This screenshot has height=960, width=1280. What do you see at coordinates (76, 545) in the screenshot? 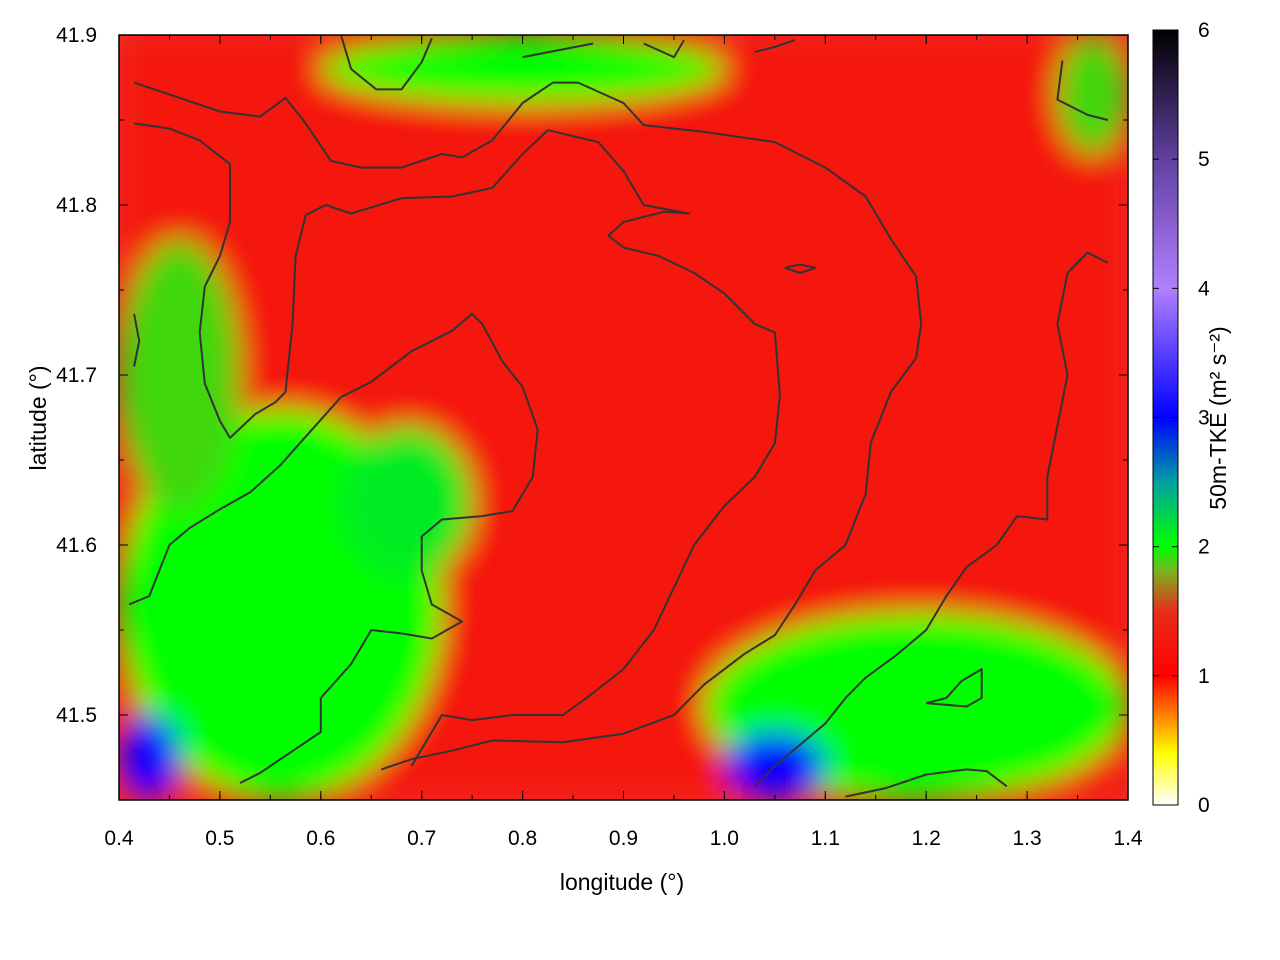
I see `y-tick-label: 41.6` at bounding box center [76, 545].